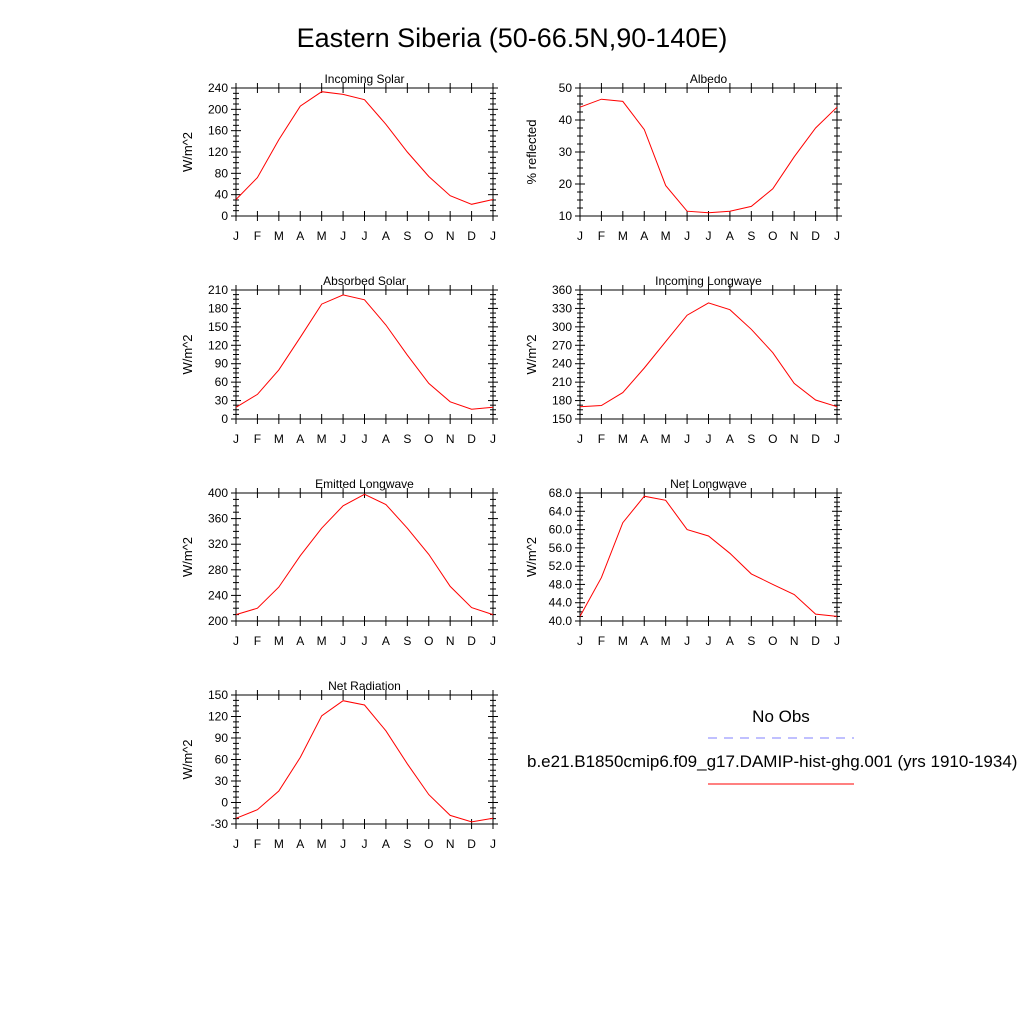  Describe the element at coordinates (561, 621) in the screenshot. I see `y-tick-label: 40.0` at that location.